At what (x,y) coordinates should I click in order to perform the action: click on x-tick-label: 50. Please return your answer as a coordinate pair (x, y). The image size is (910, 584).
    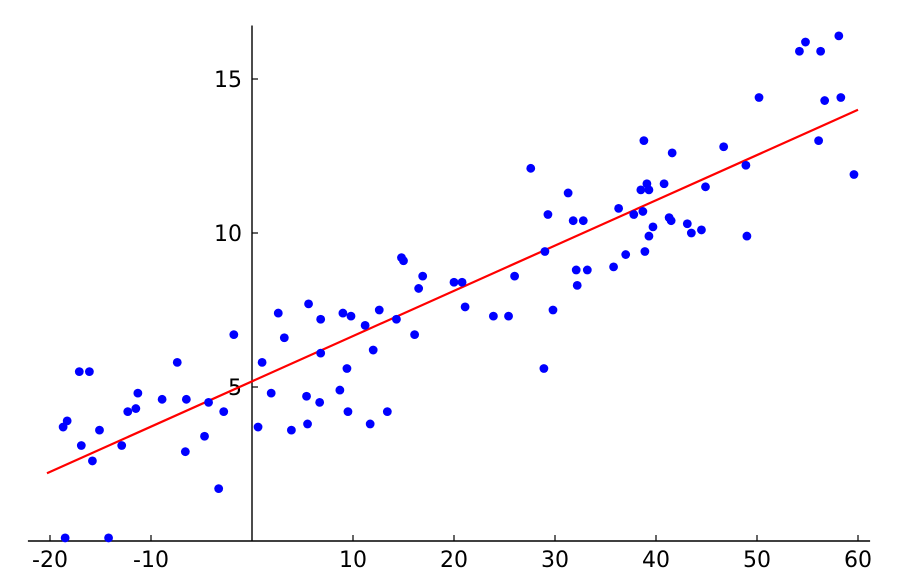
    Looking at the image, I should click on (757, 560).